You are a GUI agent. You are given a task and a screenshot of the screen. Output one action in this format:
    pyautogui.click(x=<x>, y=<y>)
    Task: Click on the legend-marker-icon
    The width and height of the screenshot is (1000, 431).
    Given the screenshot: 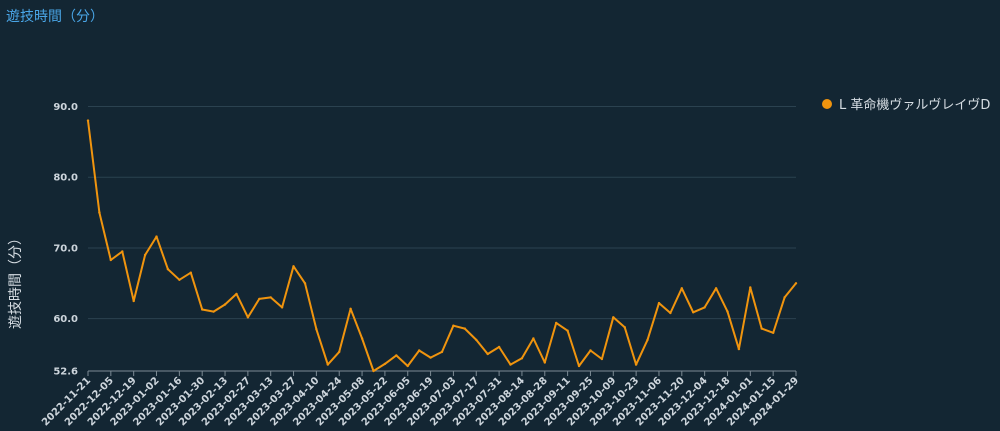 What is the action you would take?
    pyautogui.click(x=827, y=103)
    